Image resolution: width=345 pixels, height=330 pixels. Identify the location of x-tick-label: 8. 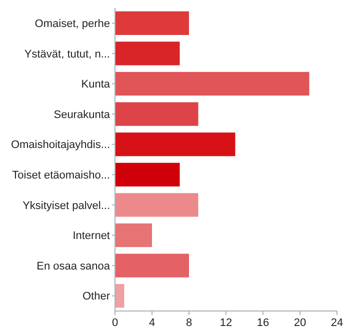
(189, 323).